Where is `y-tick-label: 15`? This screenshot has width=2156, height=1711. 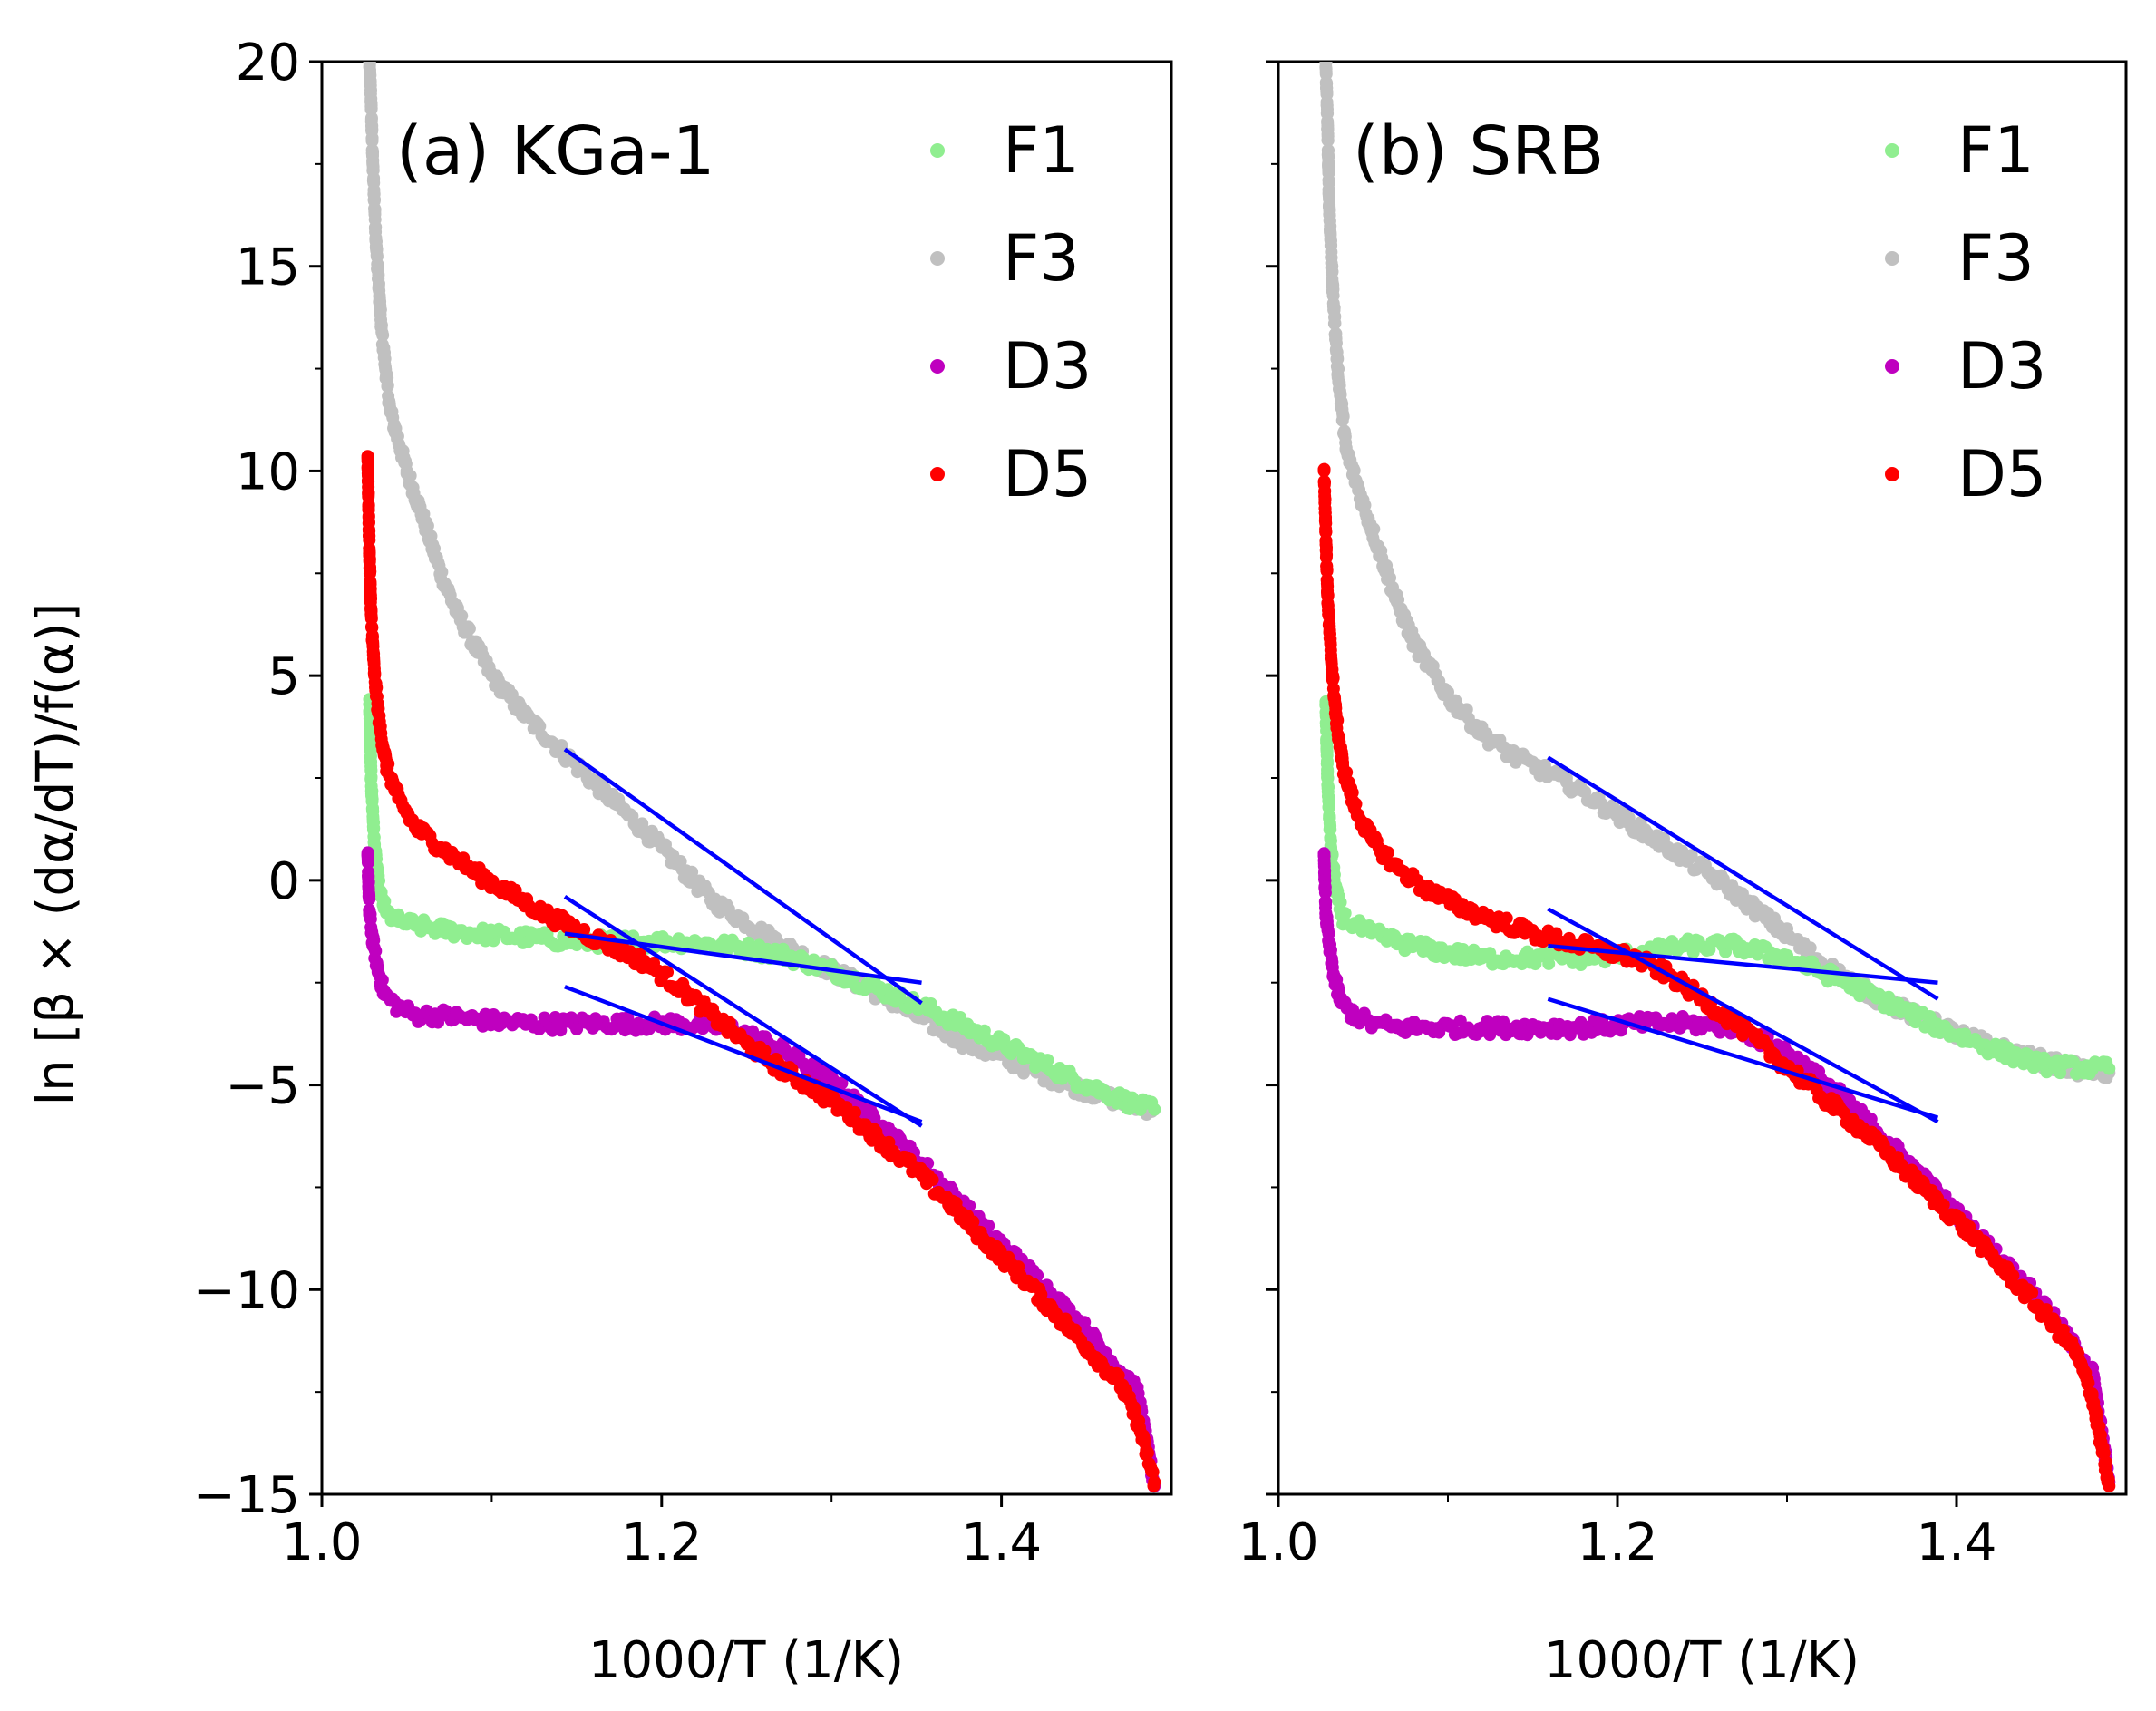
y-tick-label: 15 is located at coordinates (268, 267).